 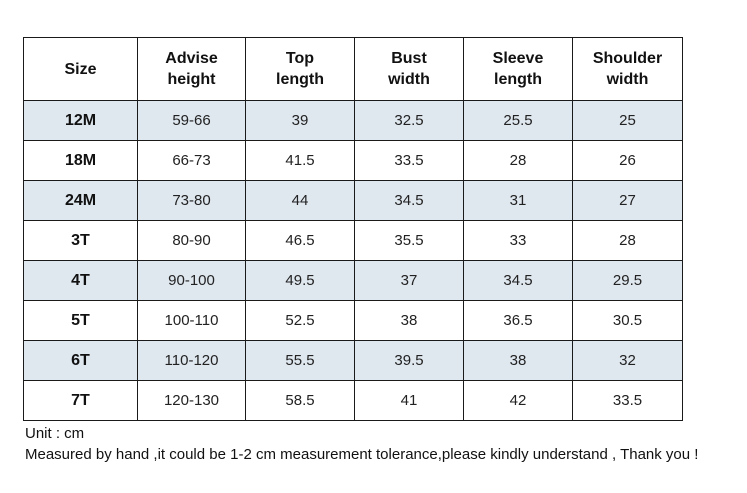 What do you see at coordinates (191, 200) in the screenshot?
I see `advise-height-cell: 73-80` at bounding box center [191, 200].